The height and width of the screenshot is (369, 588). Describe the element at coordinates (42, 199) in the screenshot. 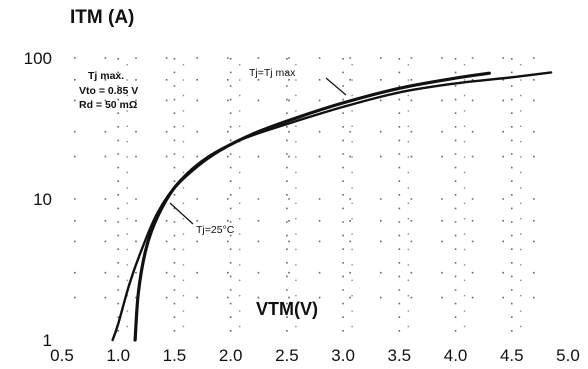

I see `y-tick-label-10: 10` at that location.